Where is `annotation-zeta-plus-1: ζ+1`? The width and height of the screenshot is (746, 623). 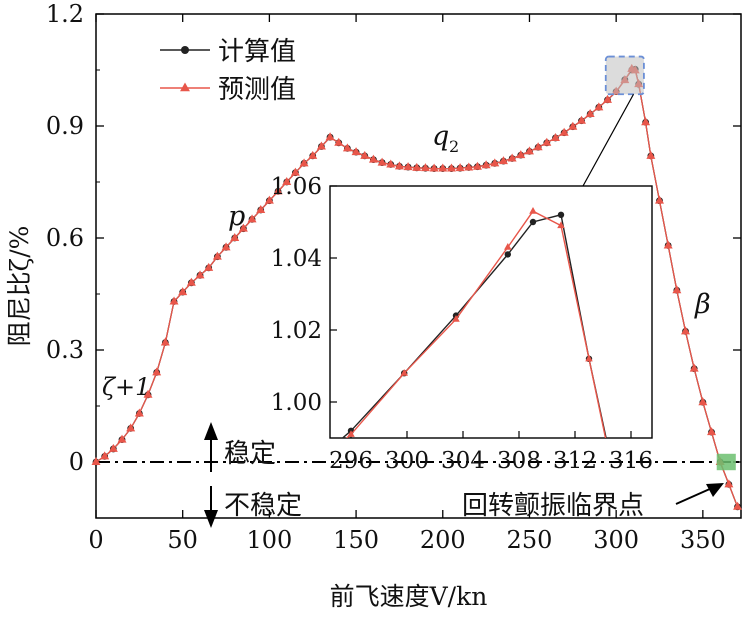 annotation-zeta-plus-1: ζ+1 is located at coordinates (126, 387).